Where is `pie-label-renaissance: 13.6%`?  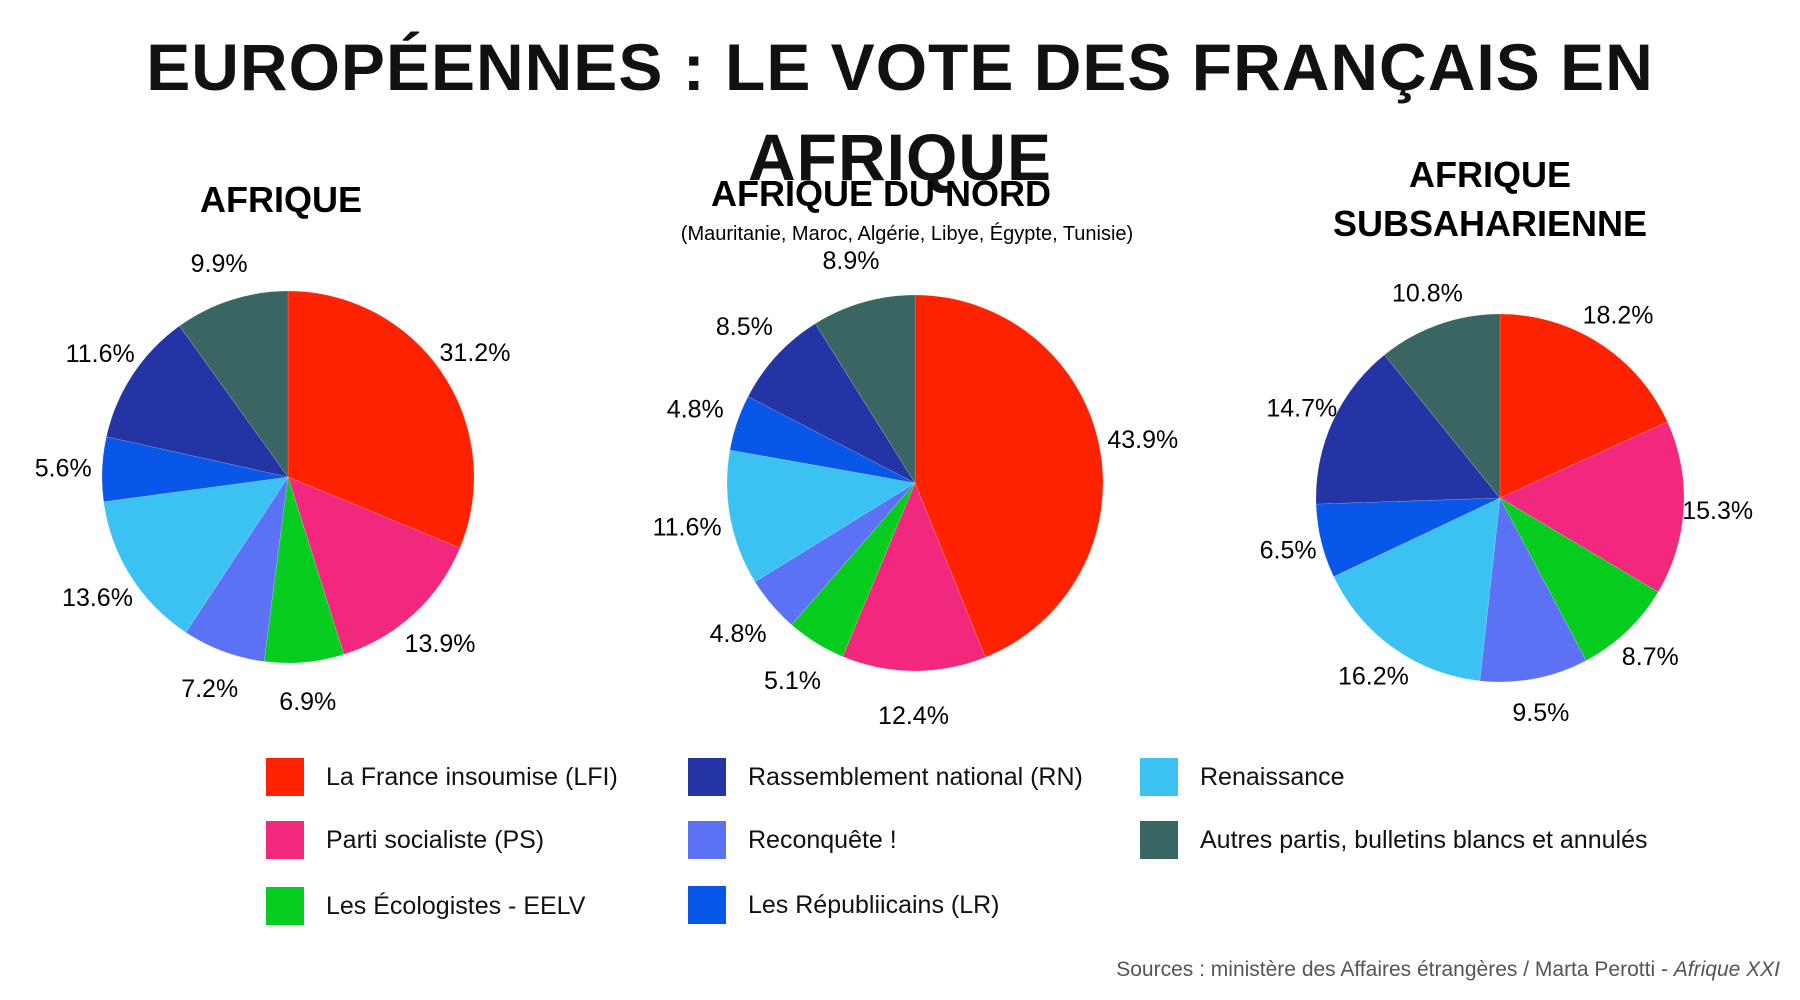 pie-label-renaissance: 13.6% is located at coordinates (97, 598).